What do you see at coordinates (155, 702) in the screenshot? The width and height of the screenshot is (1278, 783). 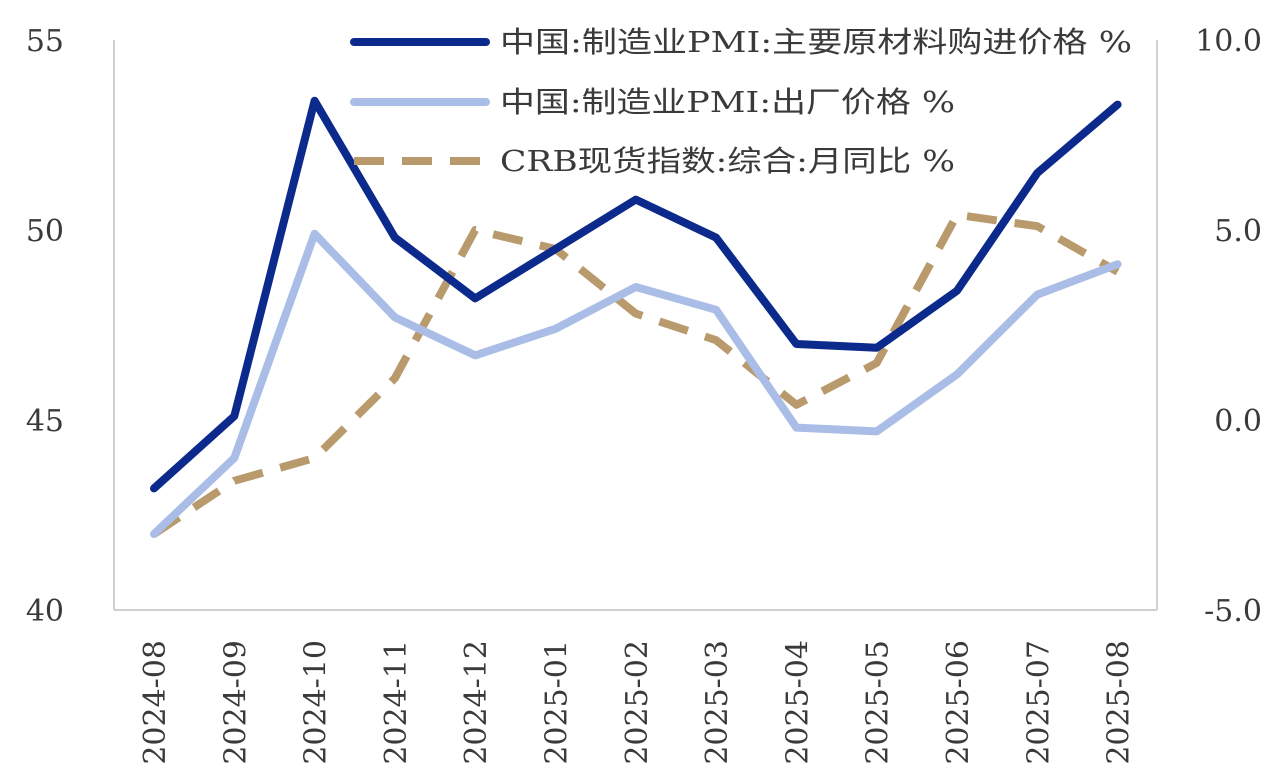 I see `x-tick-label: 2024-08` at bounding box center [155, 702].